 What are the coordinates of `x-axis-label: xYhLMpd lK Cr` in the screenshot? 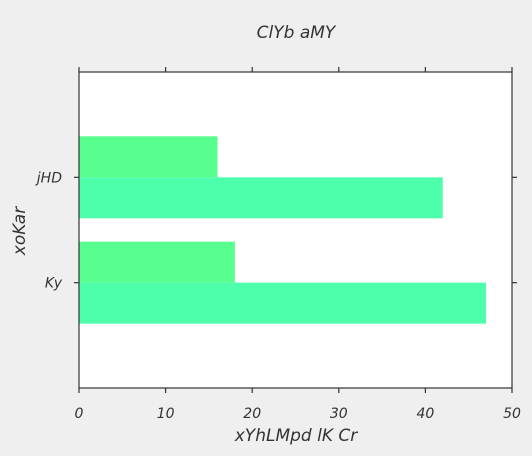 It's located at (296, 436).